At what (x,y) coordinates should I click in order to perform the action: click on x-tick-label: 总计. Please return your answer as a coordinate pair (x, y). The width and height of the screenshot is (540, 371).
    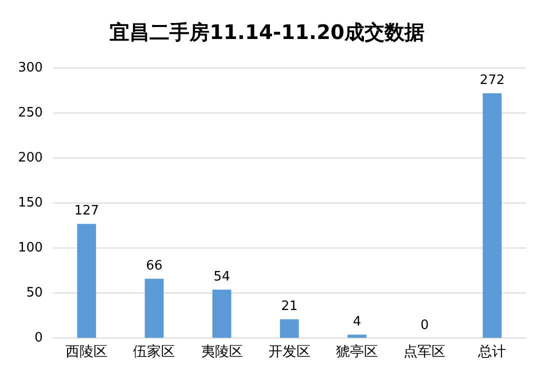
    Looking at the image, I should click on (491, 352).